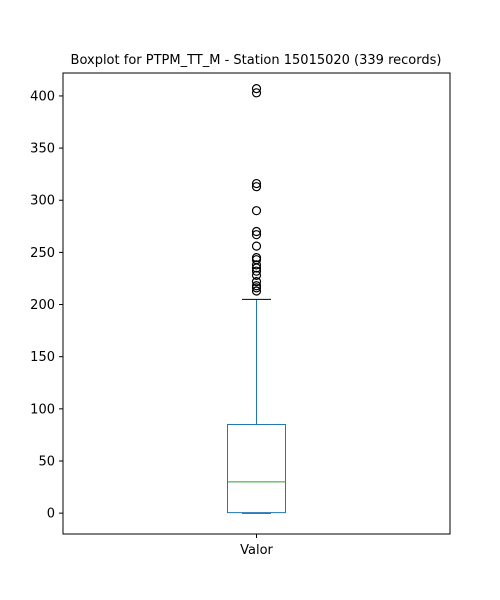  Describe the element at coordinates (42, 201) in the screenshot. I see `y-tick-label: 300` at that location.